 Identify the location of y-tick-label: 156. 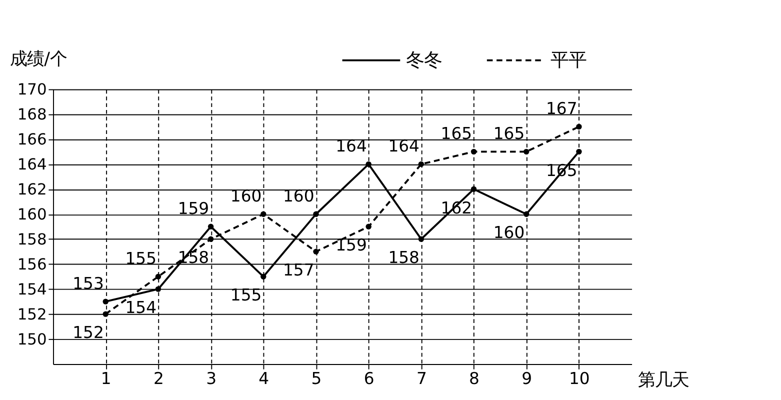
(32, 264).